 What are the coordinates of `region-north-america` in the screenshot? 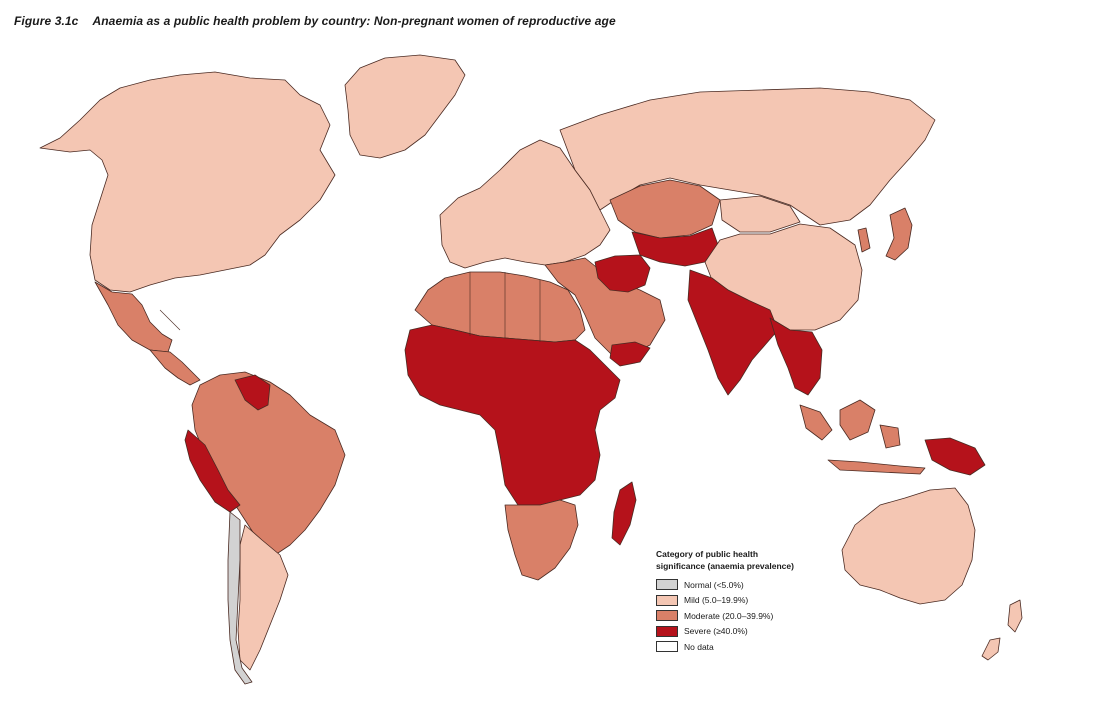 It's located at (187, 182).